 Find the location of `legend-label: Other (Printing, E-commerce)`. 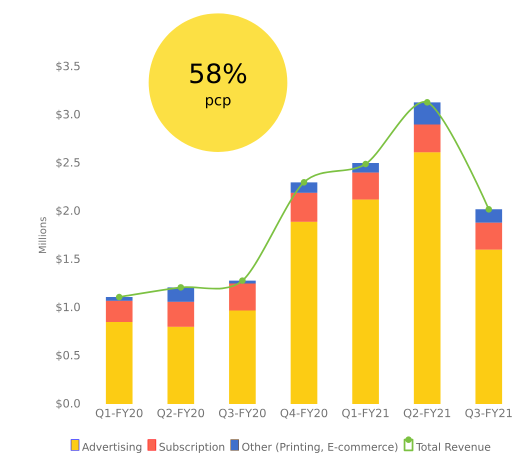

legend-label: Other (Printing, E-commerce) is located at coordinates (320, 447).